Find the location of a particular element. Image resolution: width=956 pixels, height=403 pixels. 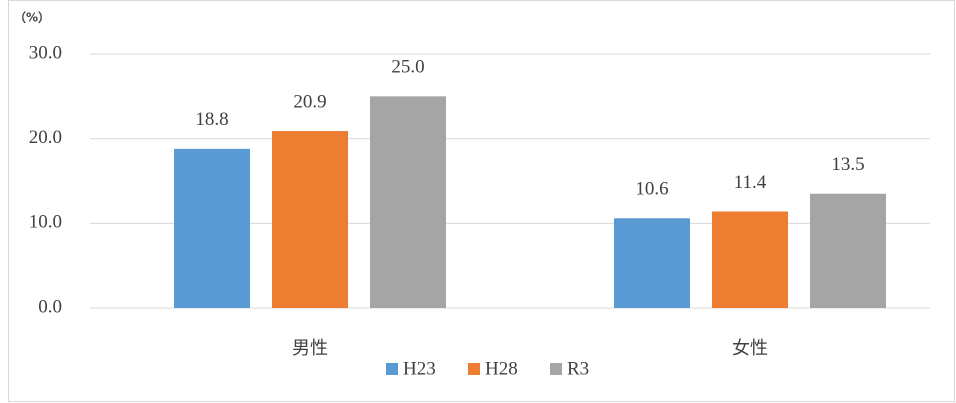

data-label: 10.6 is located at coordinates (651, 189).